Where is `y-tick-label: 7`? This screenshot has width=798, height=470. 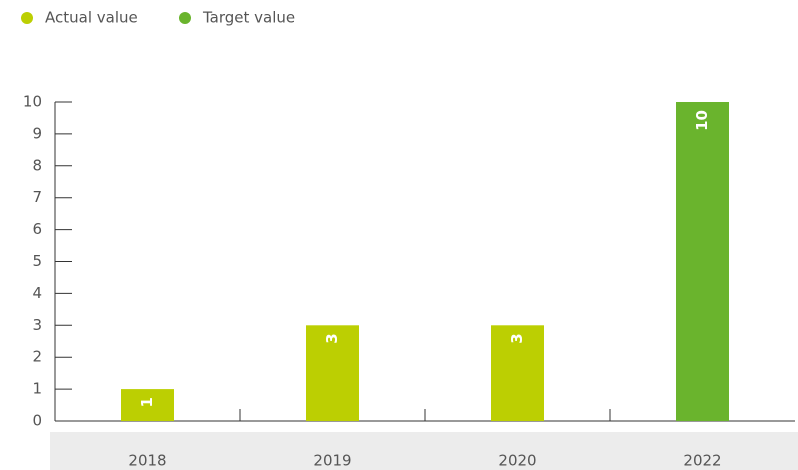
y-tick-label: 7 is located at coordinates (37, 197).